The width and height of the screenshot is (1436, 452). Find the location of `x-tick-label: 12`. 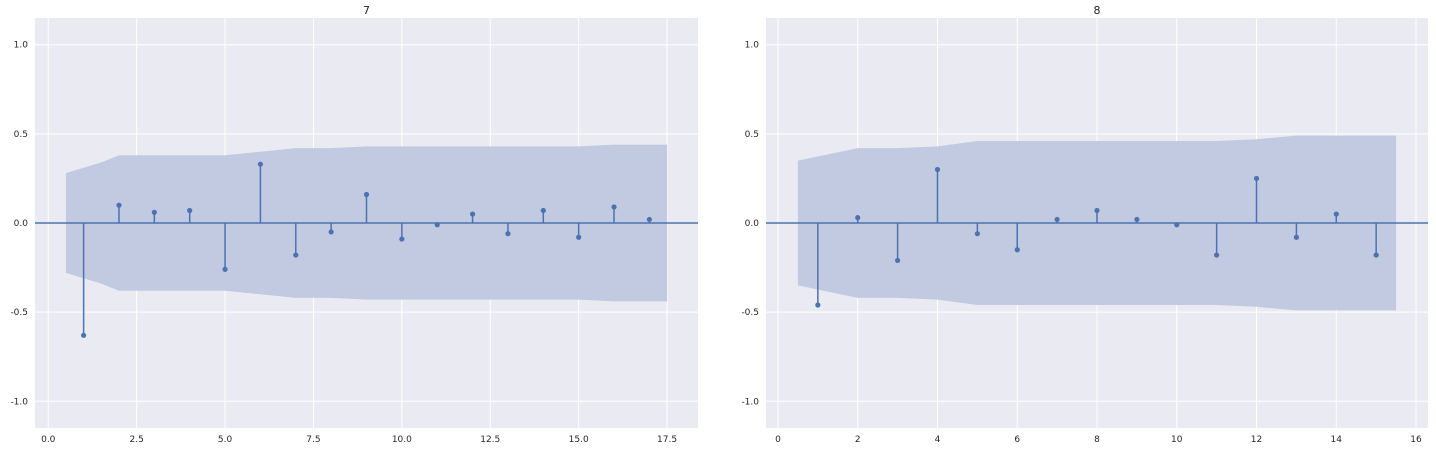

x-tick-label: 12 is located at coordinates (1256, 440).